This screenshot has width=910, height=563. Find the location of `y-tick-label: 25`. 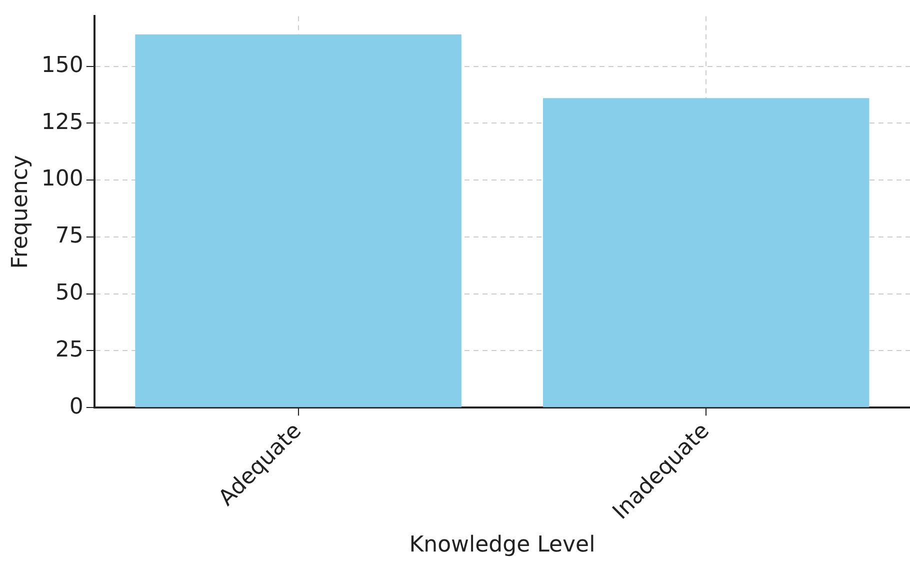

y-tick-label: 25 is located at coordinates (69, 349).